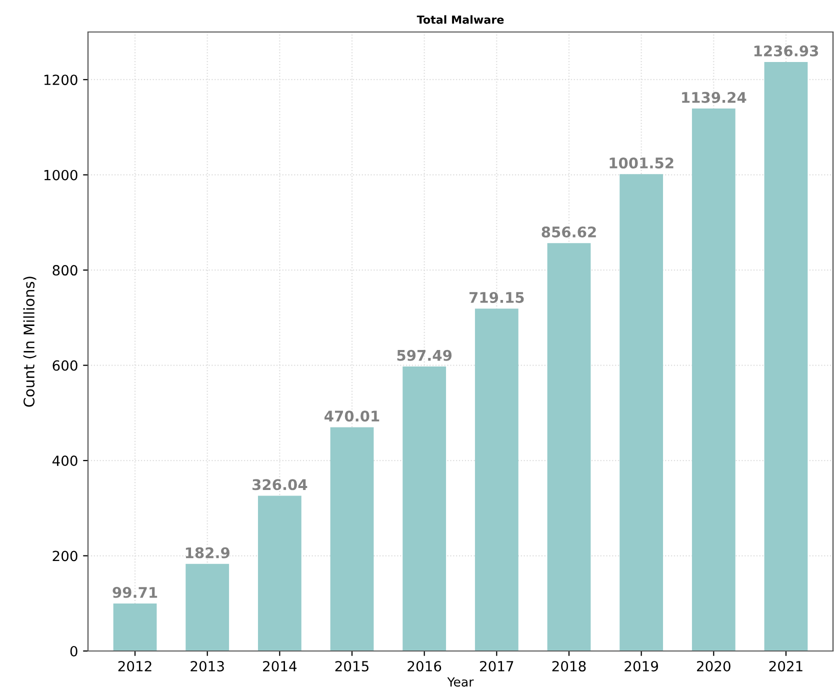  What do you see at coordinates (208, 552) in the screenshot?
I see `data-label: 182.9` at bounding box center [208, 552].